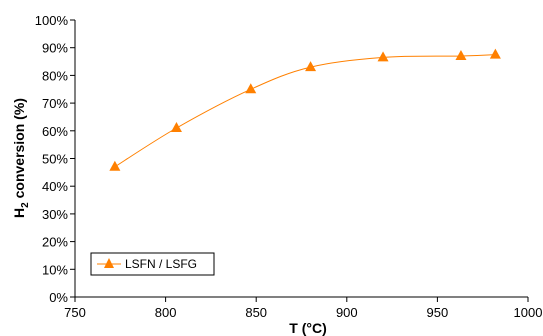 This screenshot has width=543, height=336. I want to click on y-axis-ticks: 0% 10% 20% 30% 40% 50% 60% 70% 80% 90% 100%, so click(55, 159).